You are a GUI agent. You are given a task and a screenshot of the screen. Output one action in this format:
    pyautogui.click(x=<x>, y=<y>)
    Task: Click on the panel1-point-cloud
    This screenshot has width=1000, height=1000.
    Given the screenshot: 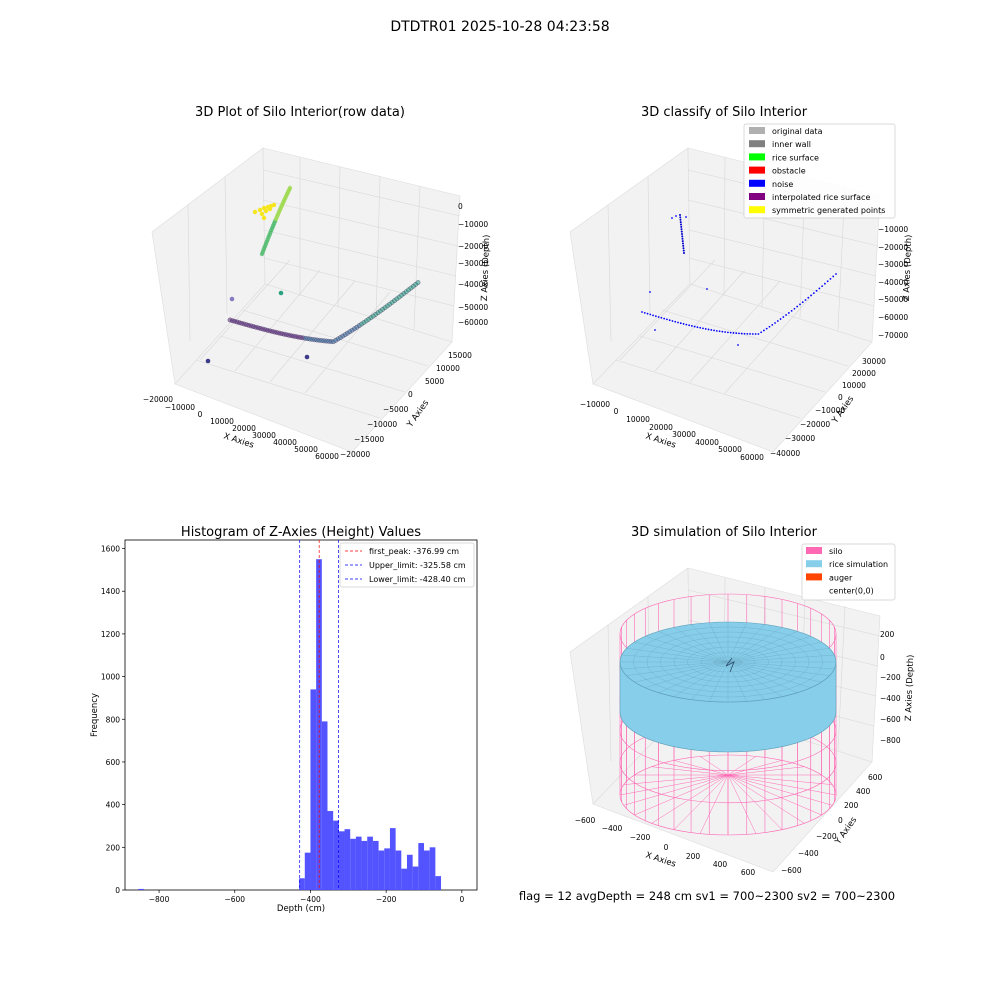 What is the action you would take?
    pyautogui.click(x=313, y=274)
    